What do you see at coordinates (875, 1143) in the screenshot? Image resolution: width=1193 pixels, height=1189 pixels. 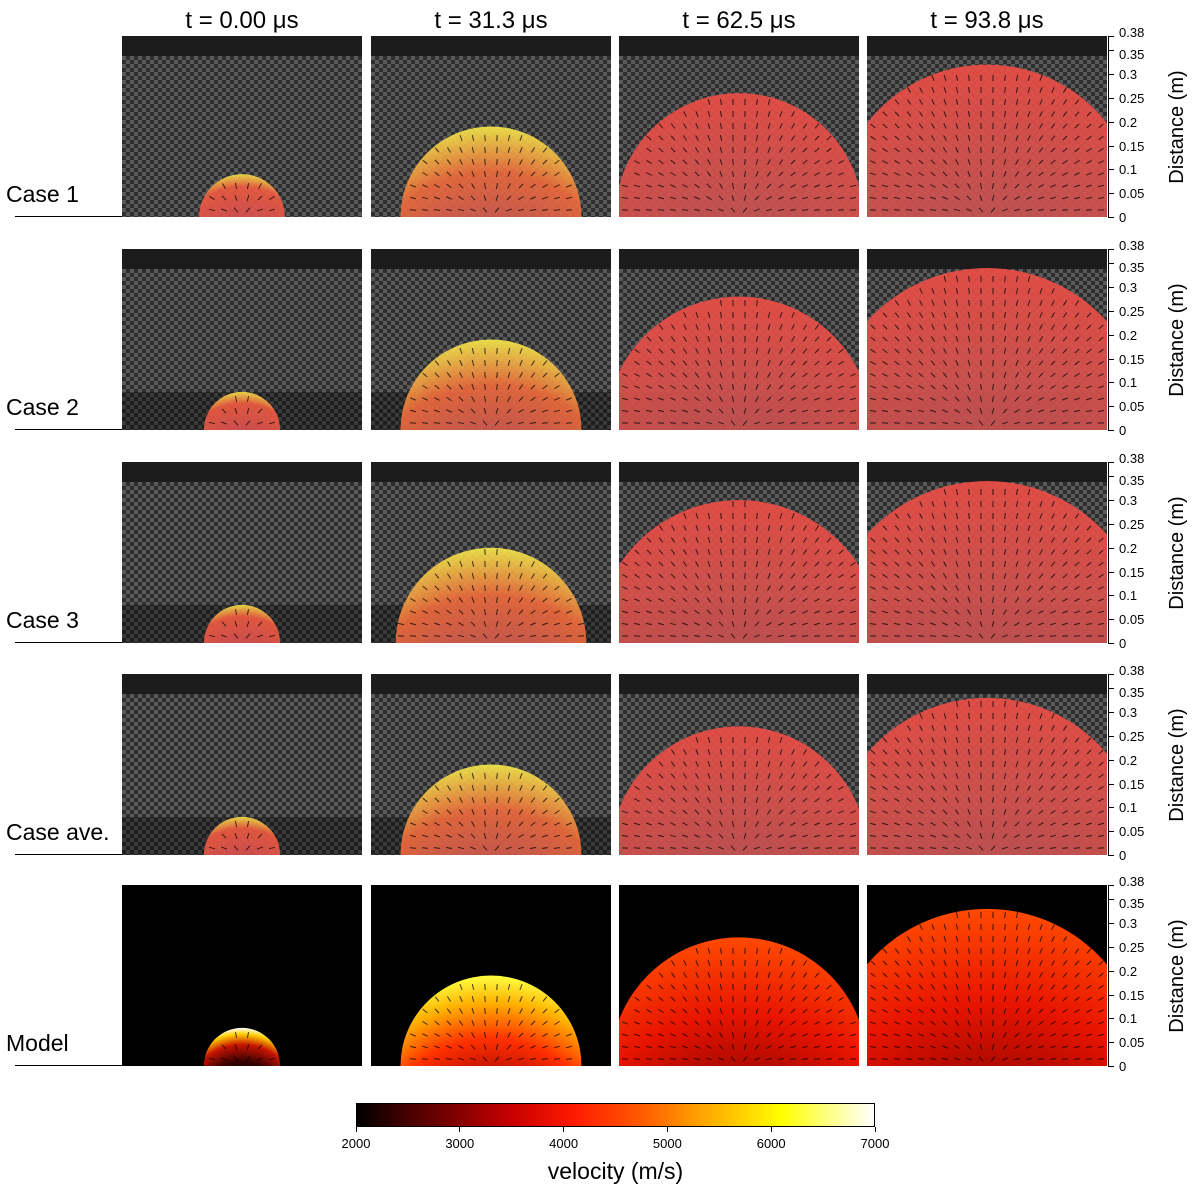 I see `colorbar-tick-label: 7000` at bounding box center [875, 1143].